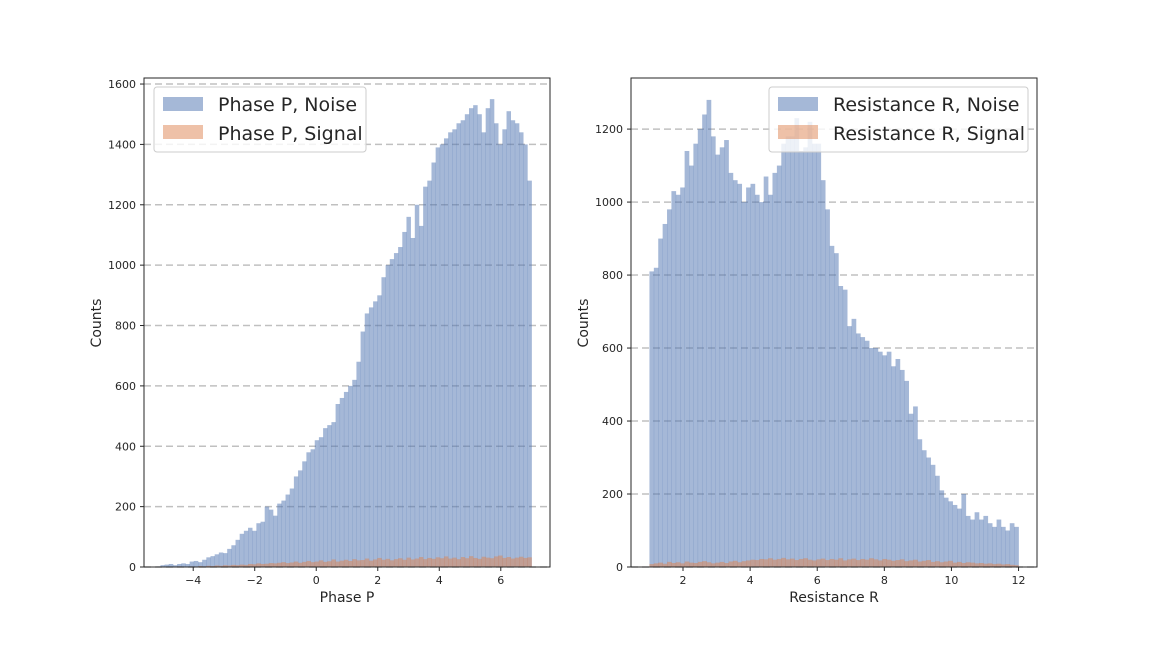 The width and height of the screenshot is (1152, 648). Describe the element at coordinates (290, 134) in the screenshot. I see `legend-label-signal: Phase P, Signal` at that location.